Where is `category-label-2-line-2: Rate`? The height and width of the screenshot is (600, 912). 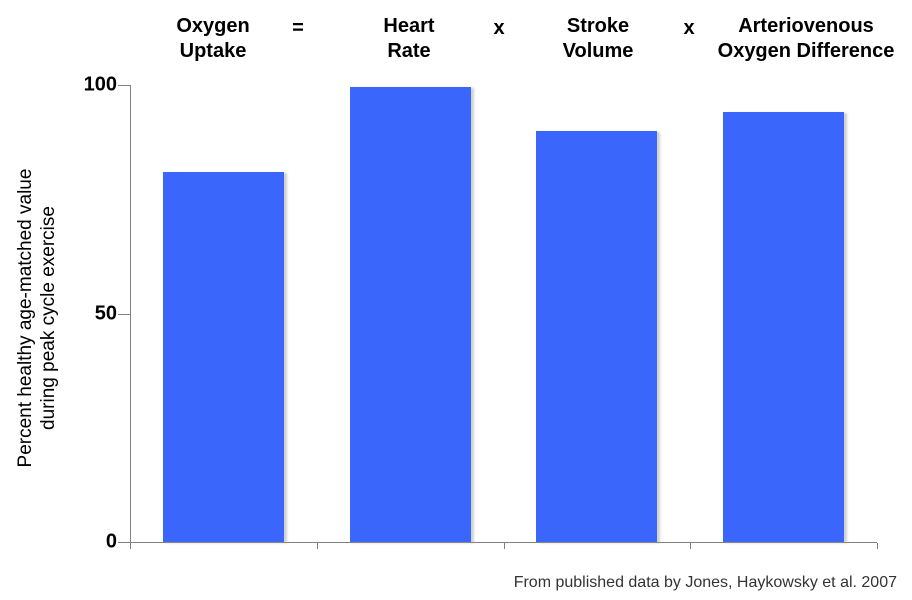 category-label-2-line-2: Rate is located at coordinates (409, 51).